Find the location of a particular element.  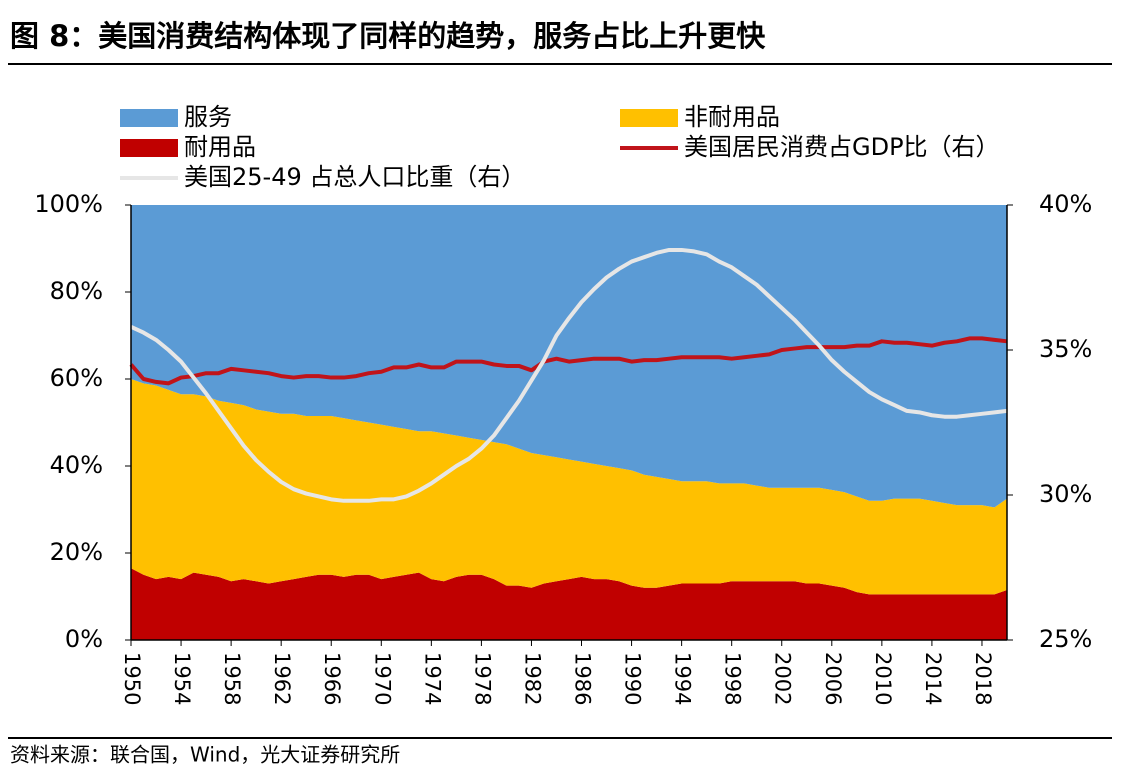

x-tick-label: 1994 is located at coordinates (683, 678).